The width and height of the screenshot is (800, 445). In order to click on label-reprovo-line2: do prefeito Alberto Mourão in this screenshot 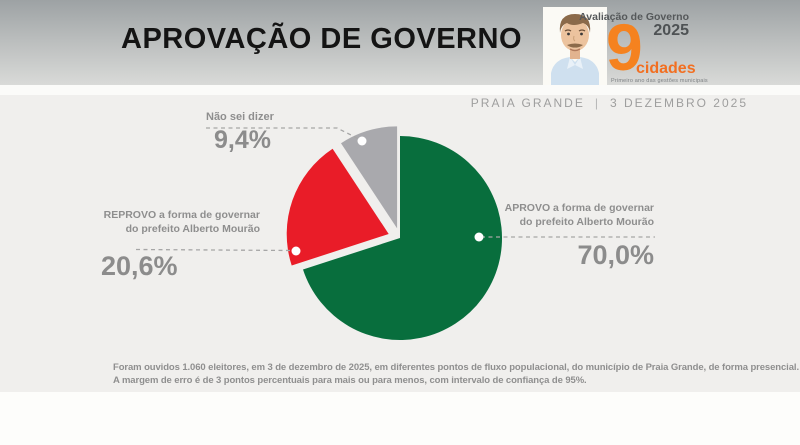, I will do `click(192, 228)`.